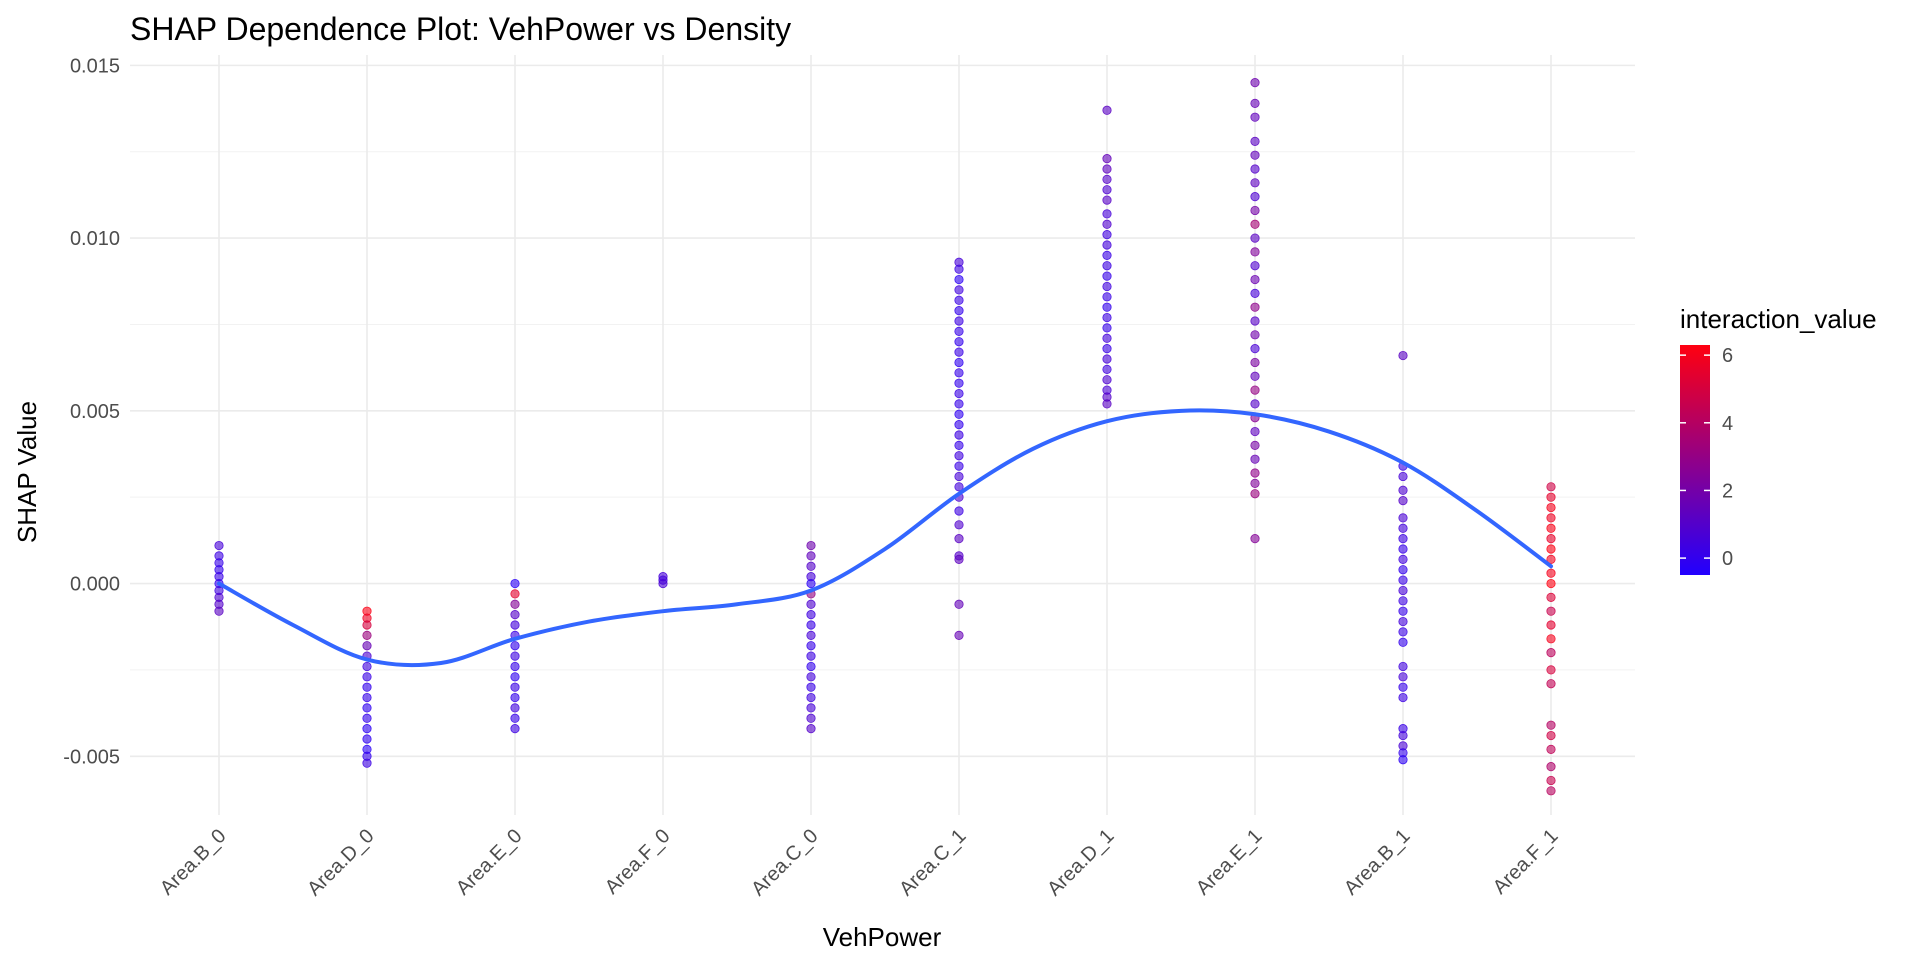 This screenshot has width=1920, height=960. Describe the element at coordinates (1695, 460) in the screenshot. I see `legend-colorbar` at that location.